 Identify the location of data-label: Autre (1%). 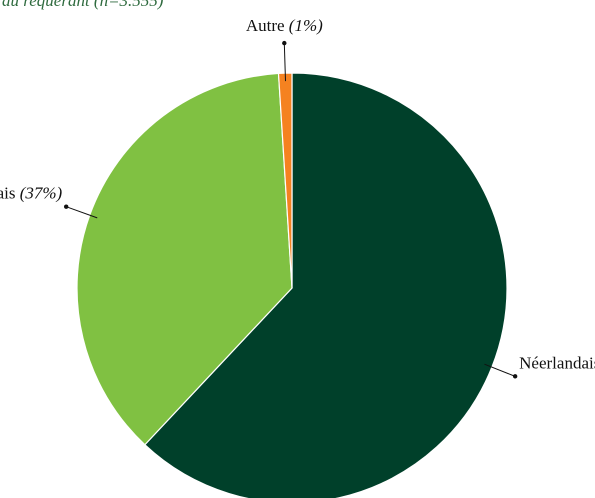
(284, 25).